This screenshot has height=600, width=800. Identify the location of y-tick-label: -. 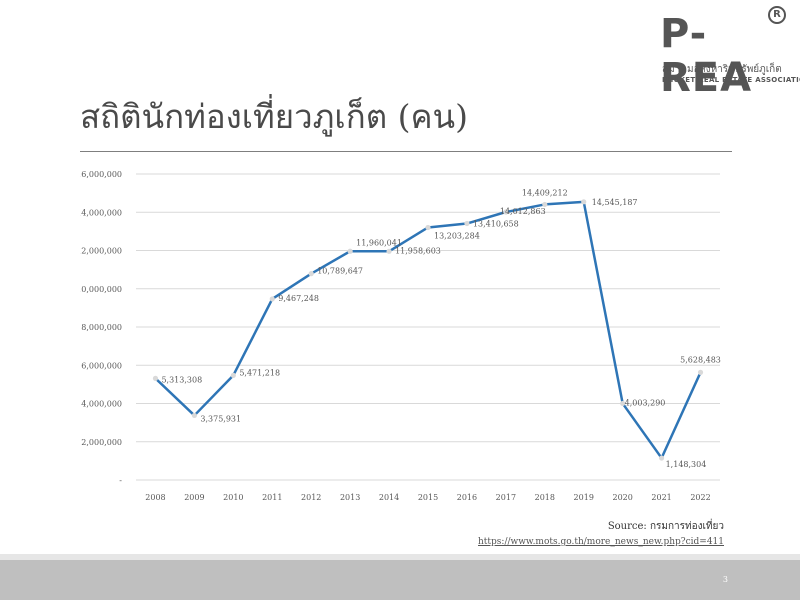
(120, 480).